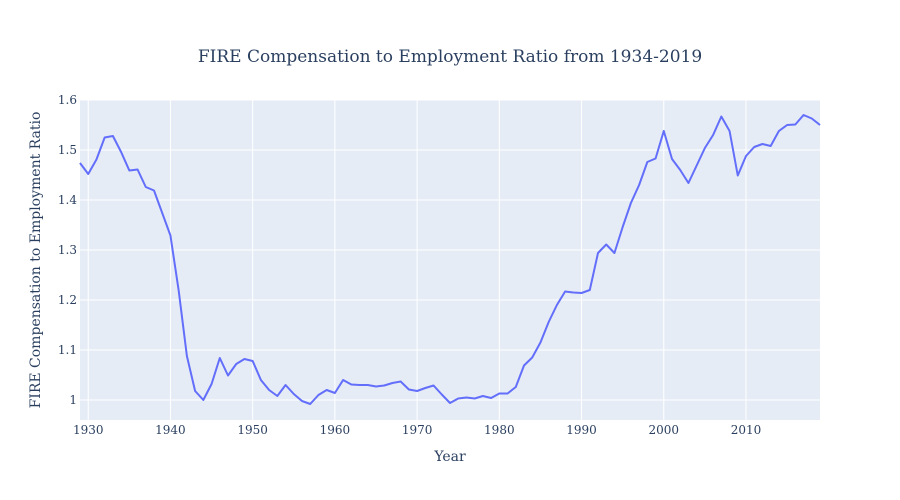 The height and width of the screenshot is (500, 900). What do you see at coordinates (664, 430) in the screenshot?
I see `x-tick-label: 2000` at bounding box center [664, 430].